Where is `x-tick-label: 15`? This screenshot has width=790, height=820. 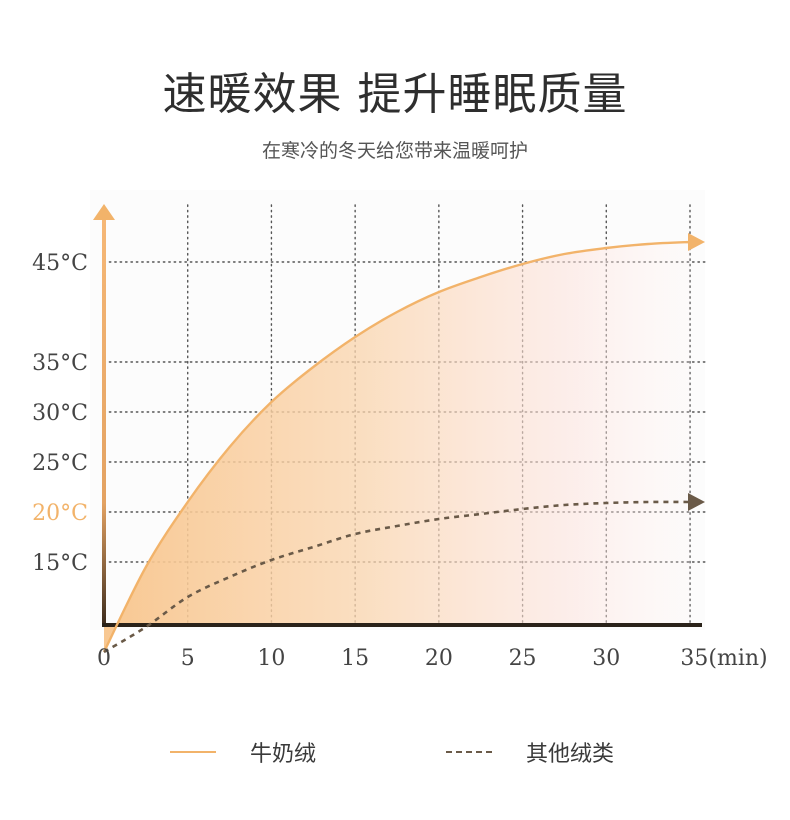 x-tick-label: 15 is located at coordinates (355, 658).